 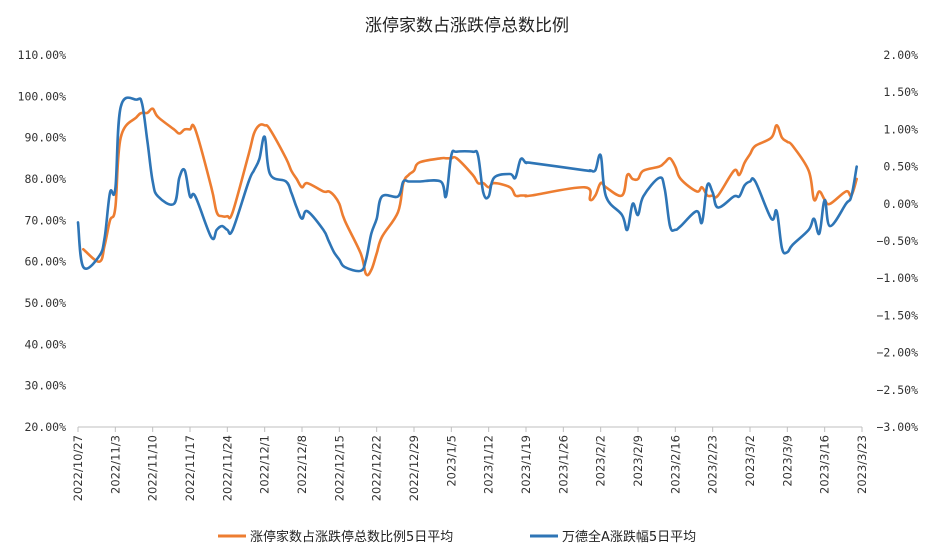 I want to click on left-tick-label: 80.00%, so click(x=45, y=179).